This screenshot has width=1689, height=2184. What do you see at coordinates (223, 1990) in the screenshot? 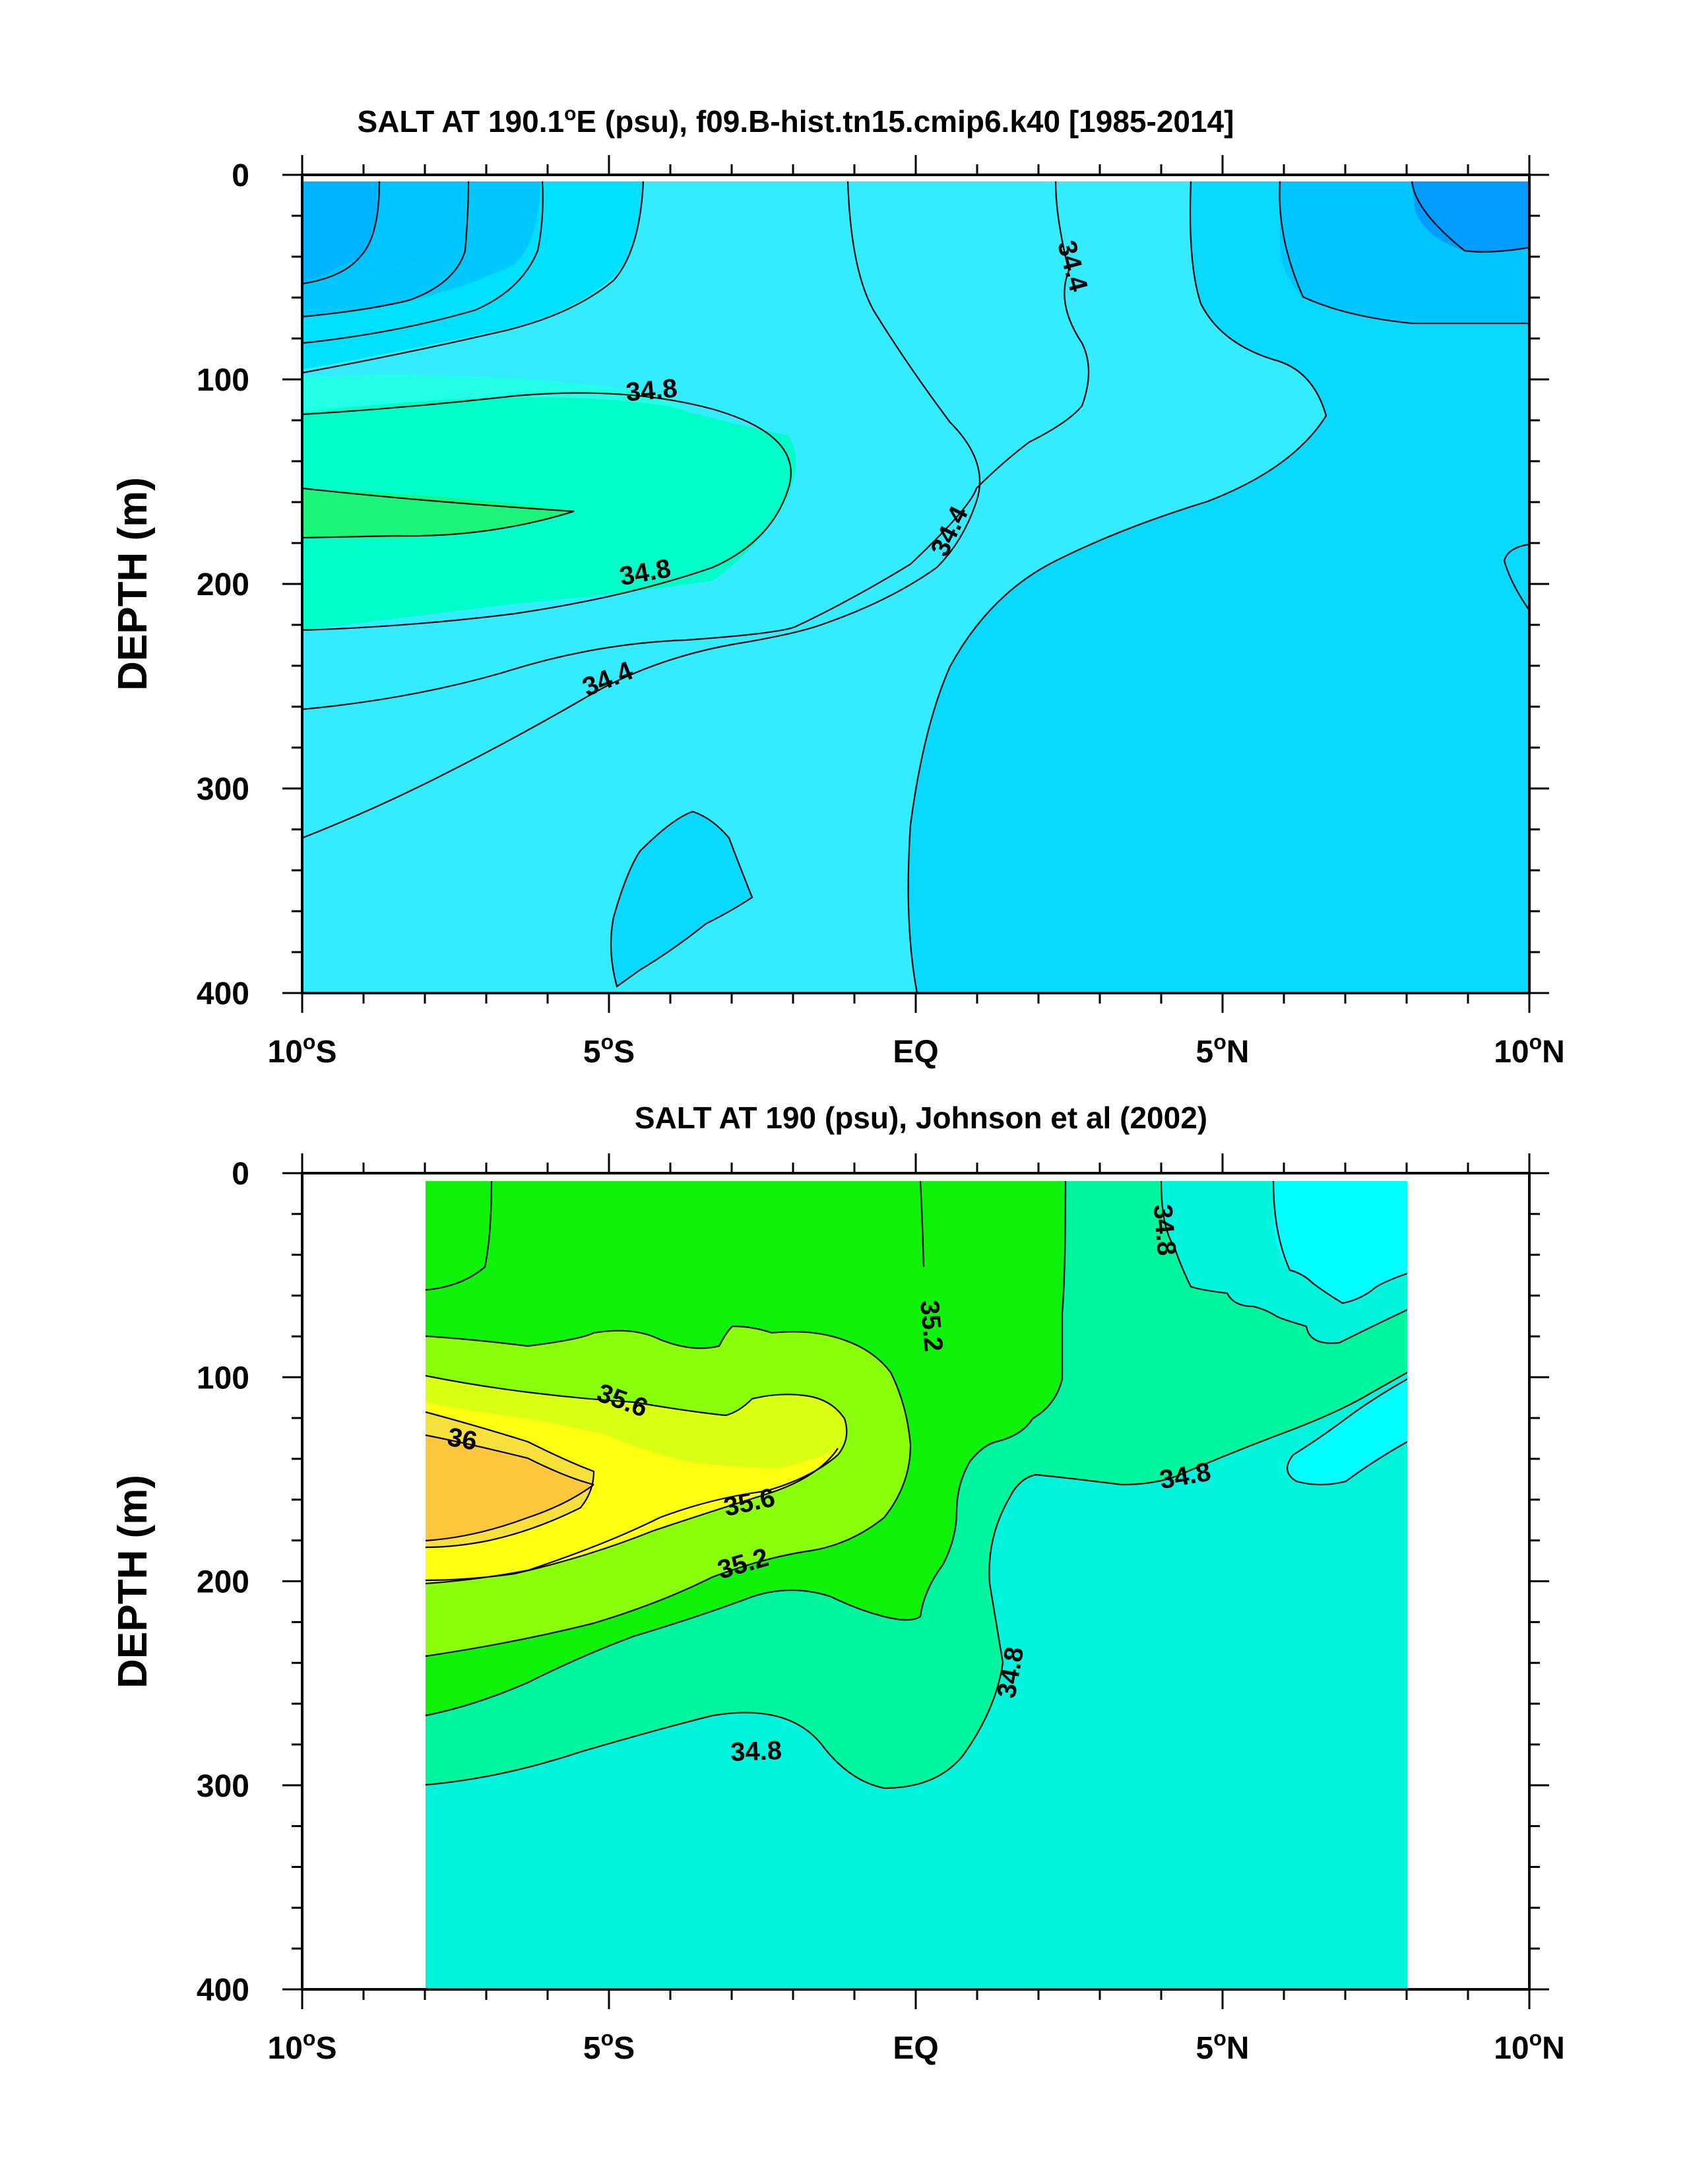
I see `panel2-ytick-label: 400` at bounding box center [223, 1990].